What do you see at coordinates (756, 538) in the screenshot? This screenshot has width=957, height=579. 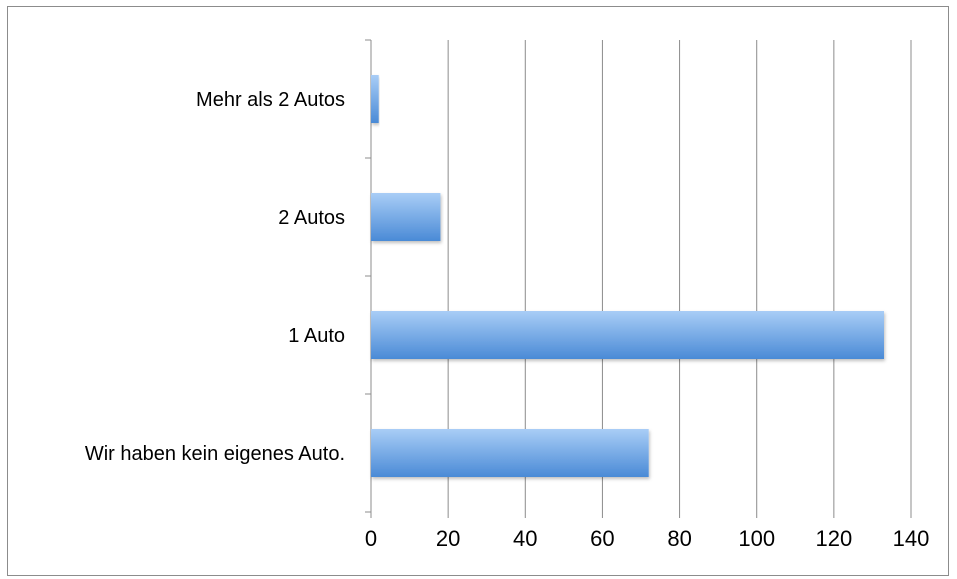 I see `x-tick-label: 100` at bounding box center [756, 538].